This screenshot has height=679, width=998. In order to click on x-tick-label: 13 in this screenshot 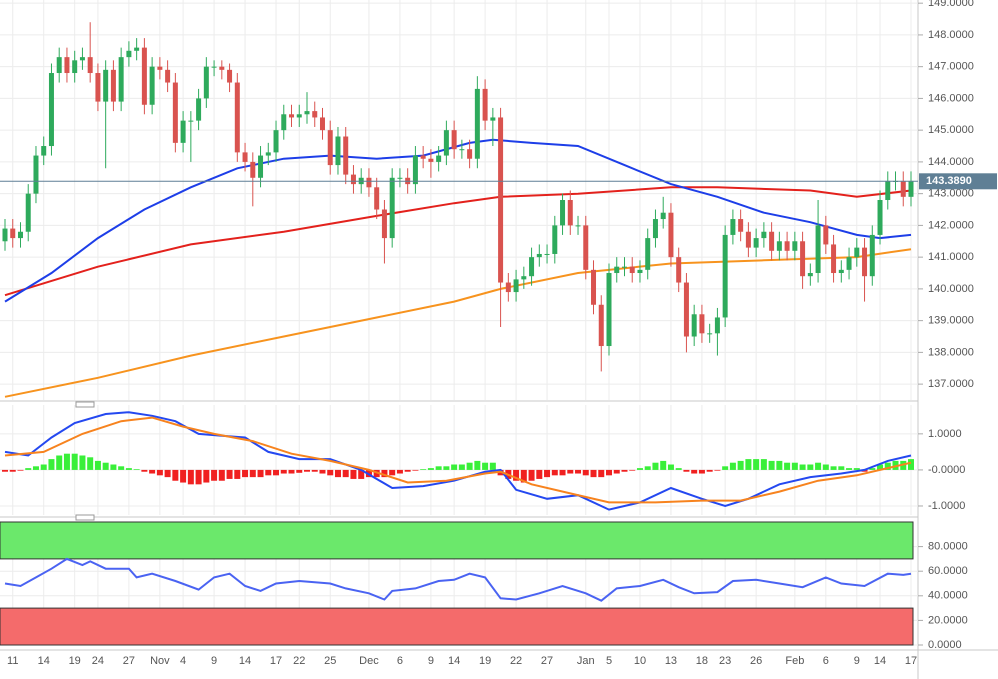, I will do `click(671, 661)`.